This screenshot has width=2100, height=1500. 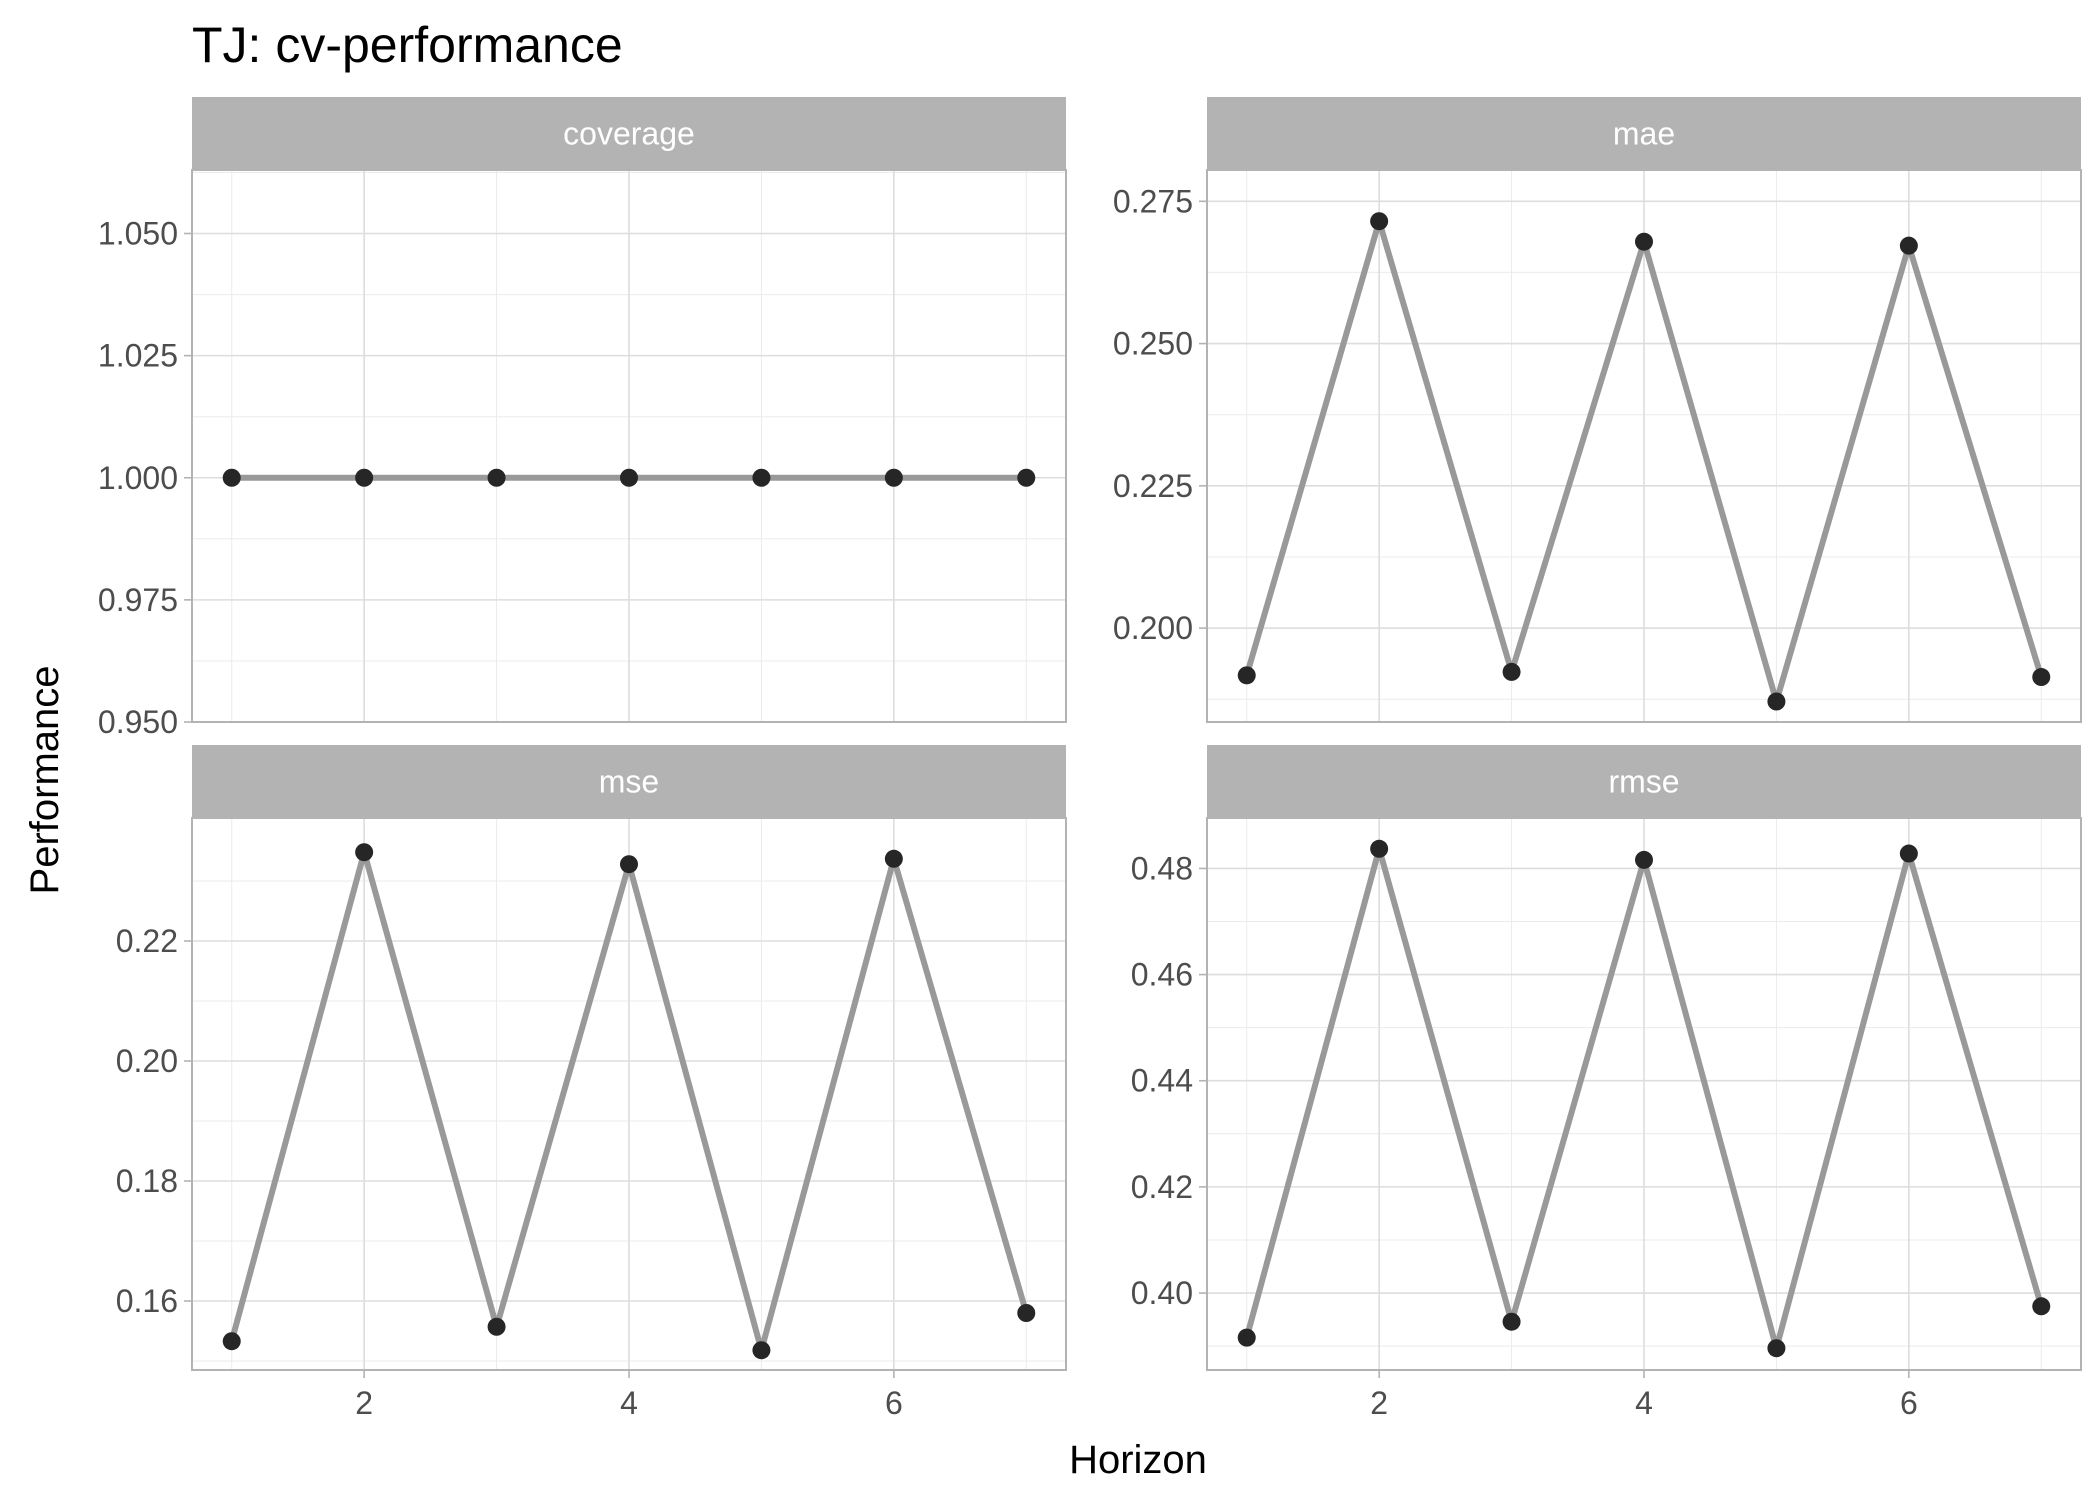 What do you see at coordinates (147, 1181) in the screenshot?
I see `y-tick-label: 0.18` at bounding box center [147, 1181].